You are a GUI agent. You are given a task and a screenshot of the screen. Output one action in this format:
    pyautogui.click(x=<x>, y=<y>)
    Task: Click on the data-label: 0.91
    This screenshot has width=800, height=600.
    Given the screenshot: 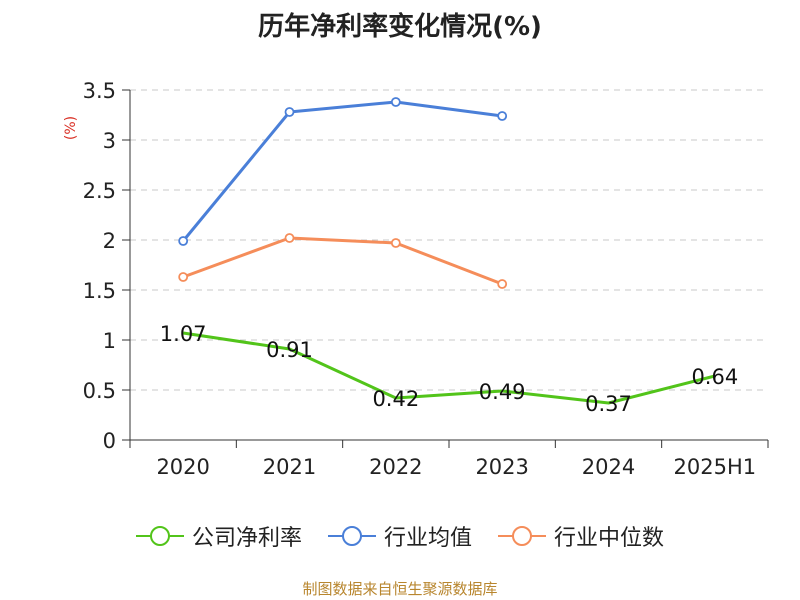 What is the action you would take?
    pyautogui.click(x=289, y=350)
    